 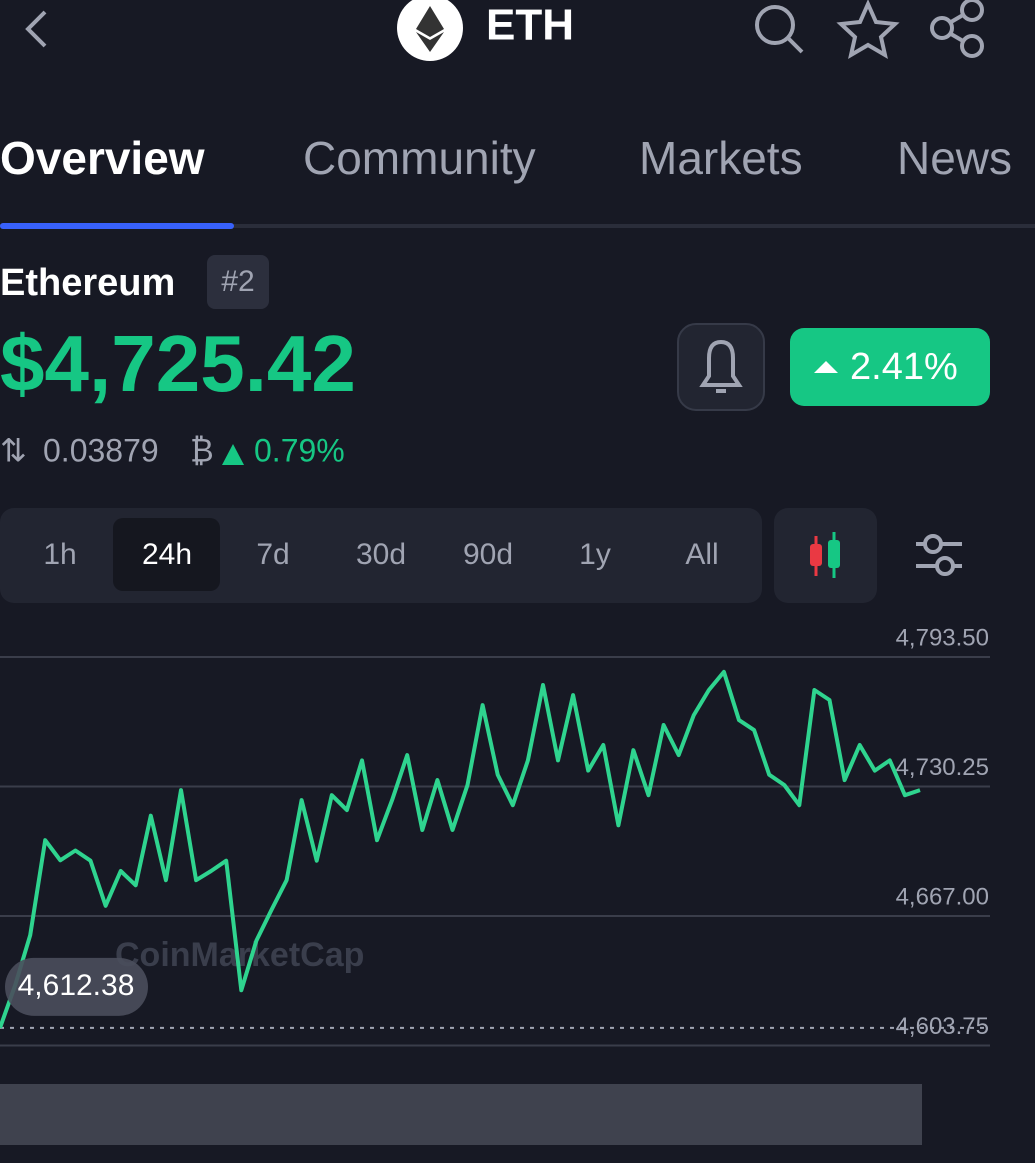 I want to click on coin-name: Ethereum, so click(x=87, y=283).